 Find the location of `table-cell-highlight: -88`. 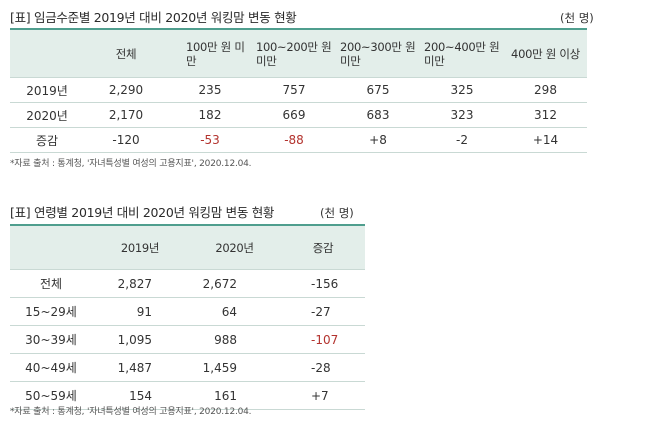

table-cell-highlight: -88 is located at coordinates (294, 140).